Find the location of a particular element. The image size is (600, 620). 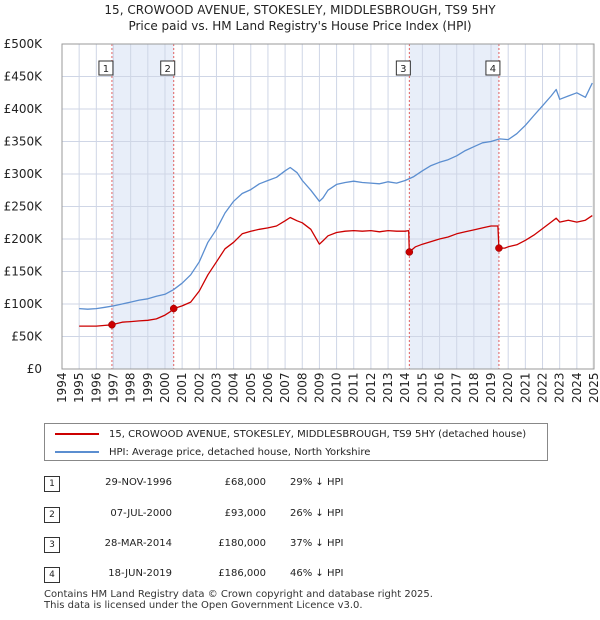

table-row: 3 28-MAR-2014 £180,000 37% ↓ HPI is located at coordinates (254, 547).